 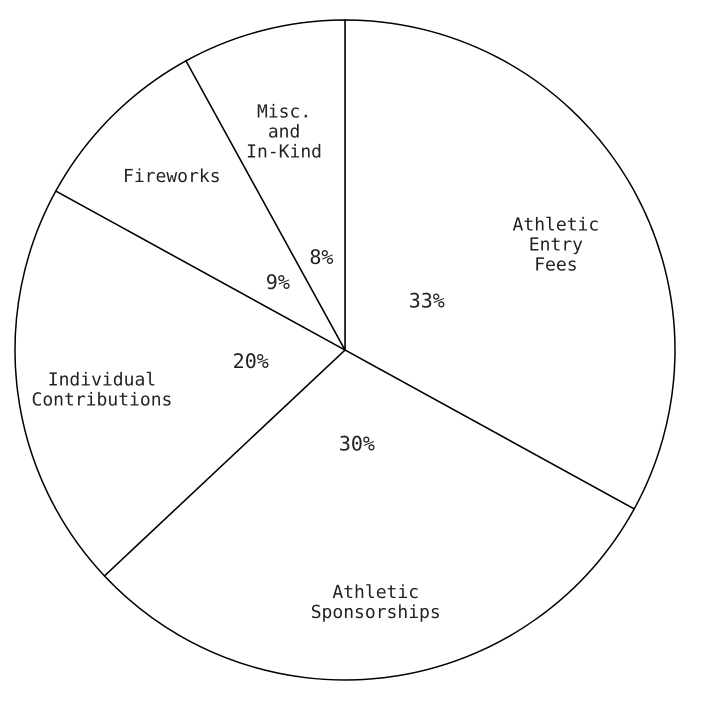 I want to click on slice-label: Athletic Sponsorships, so click(x=375, y=603).